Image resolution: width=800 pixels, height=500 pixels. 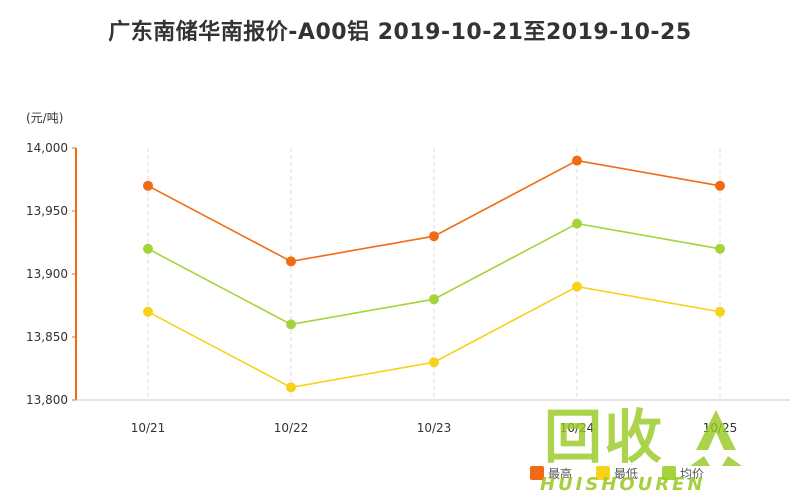 What do you see at coordinates (47, 211) in the screenshot?
I see `y-tick-label: 13,950` at bounding box center [47, 211].